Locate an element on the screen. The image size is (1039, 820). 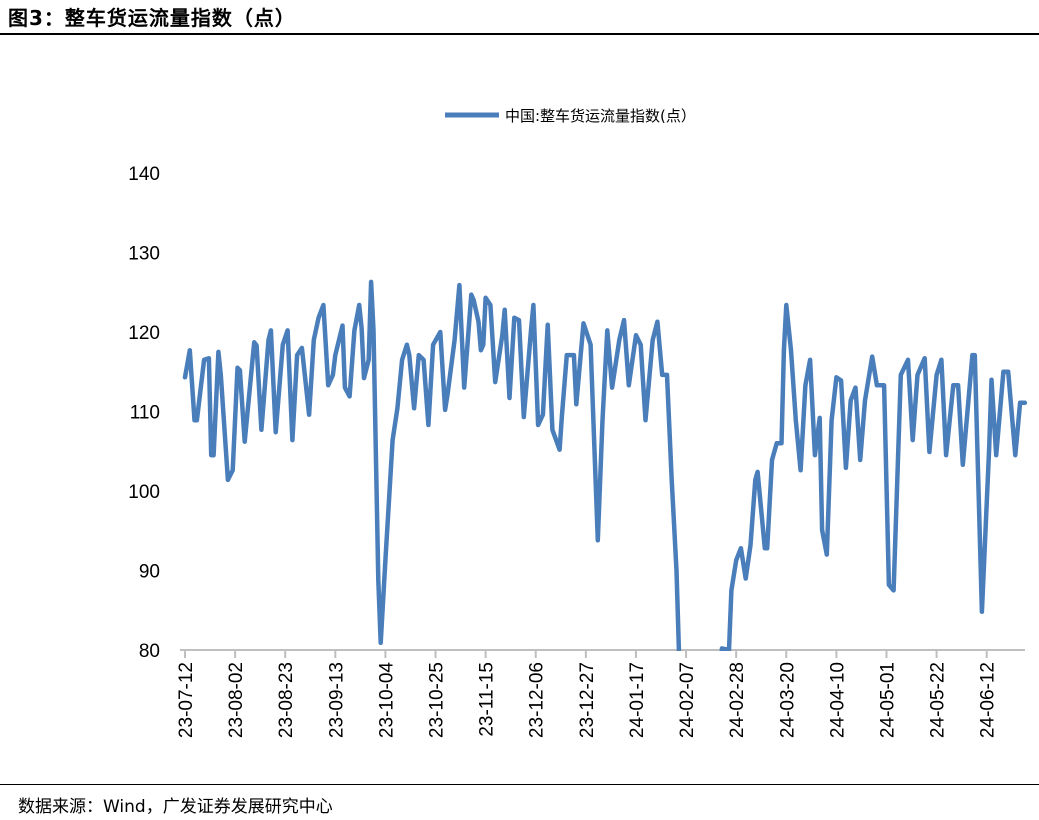
top-rule is located at coordinates (519, 34).